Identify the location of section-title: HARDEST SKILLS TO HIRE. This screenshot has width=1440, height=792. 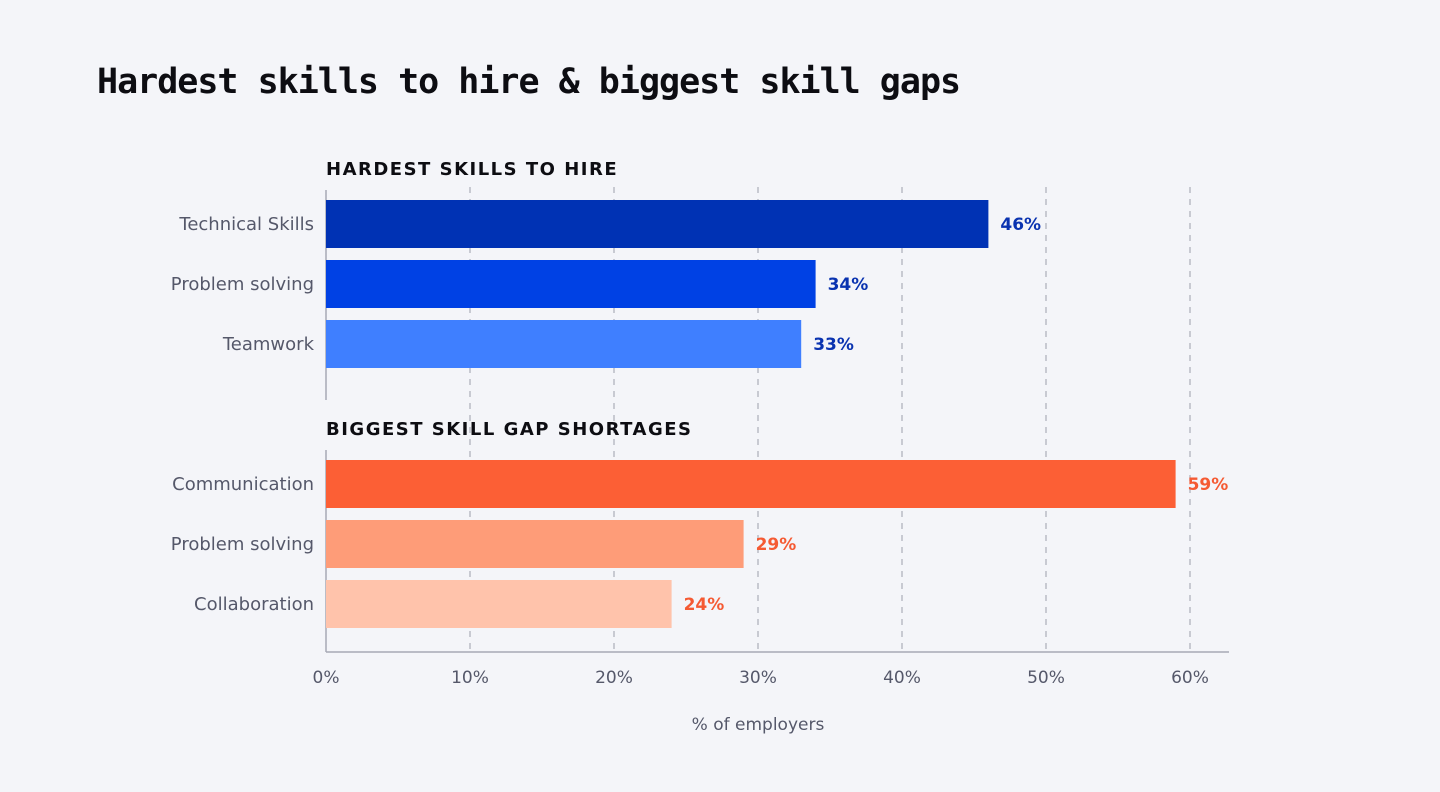
(472, 169).